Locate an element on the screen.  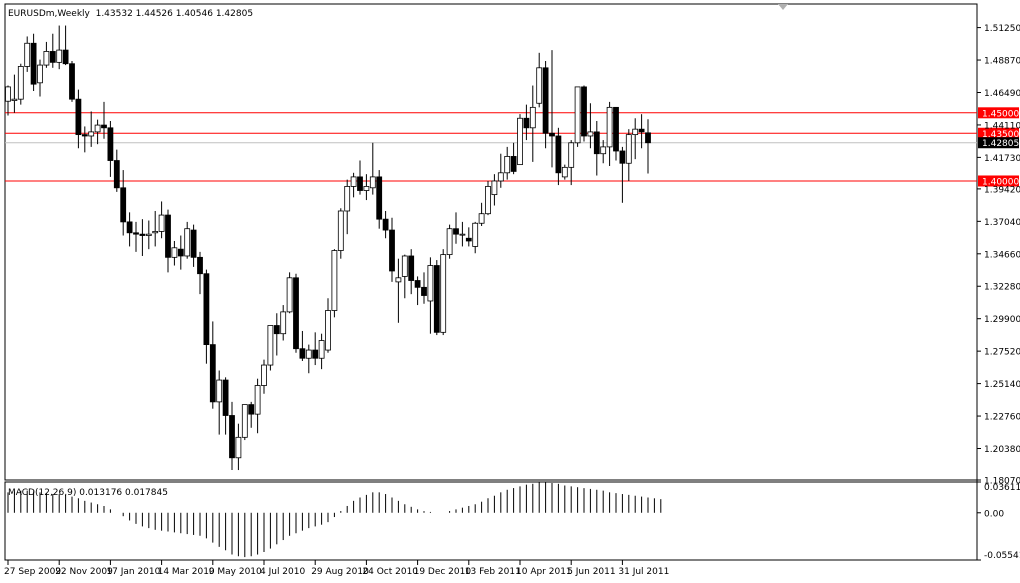
level-label: 1.43500 is located at coordinates (1000, 135).